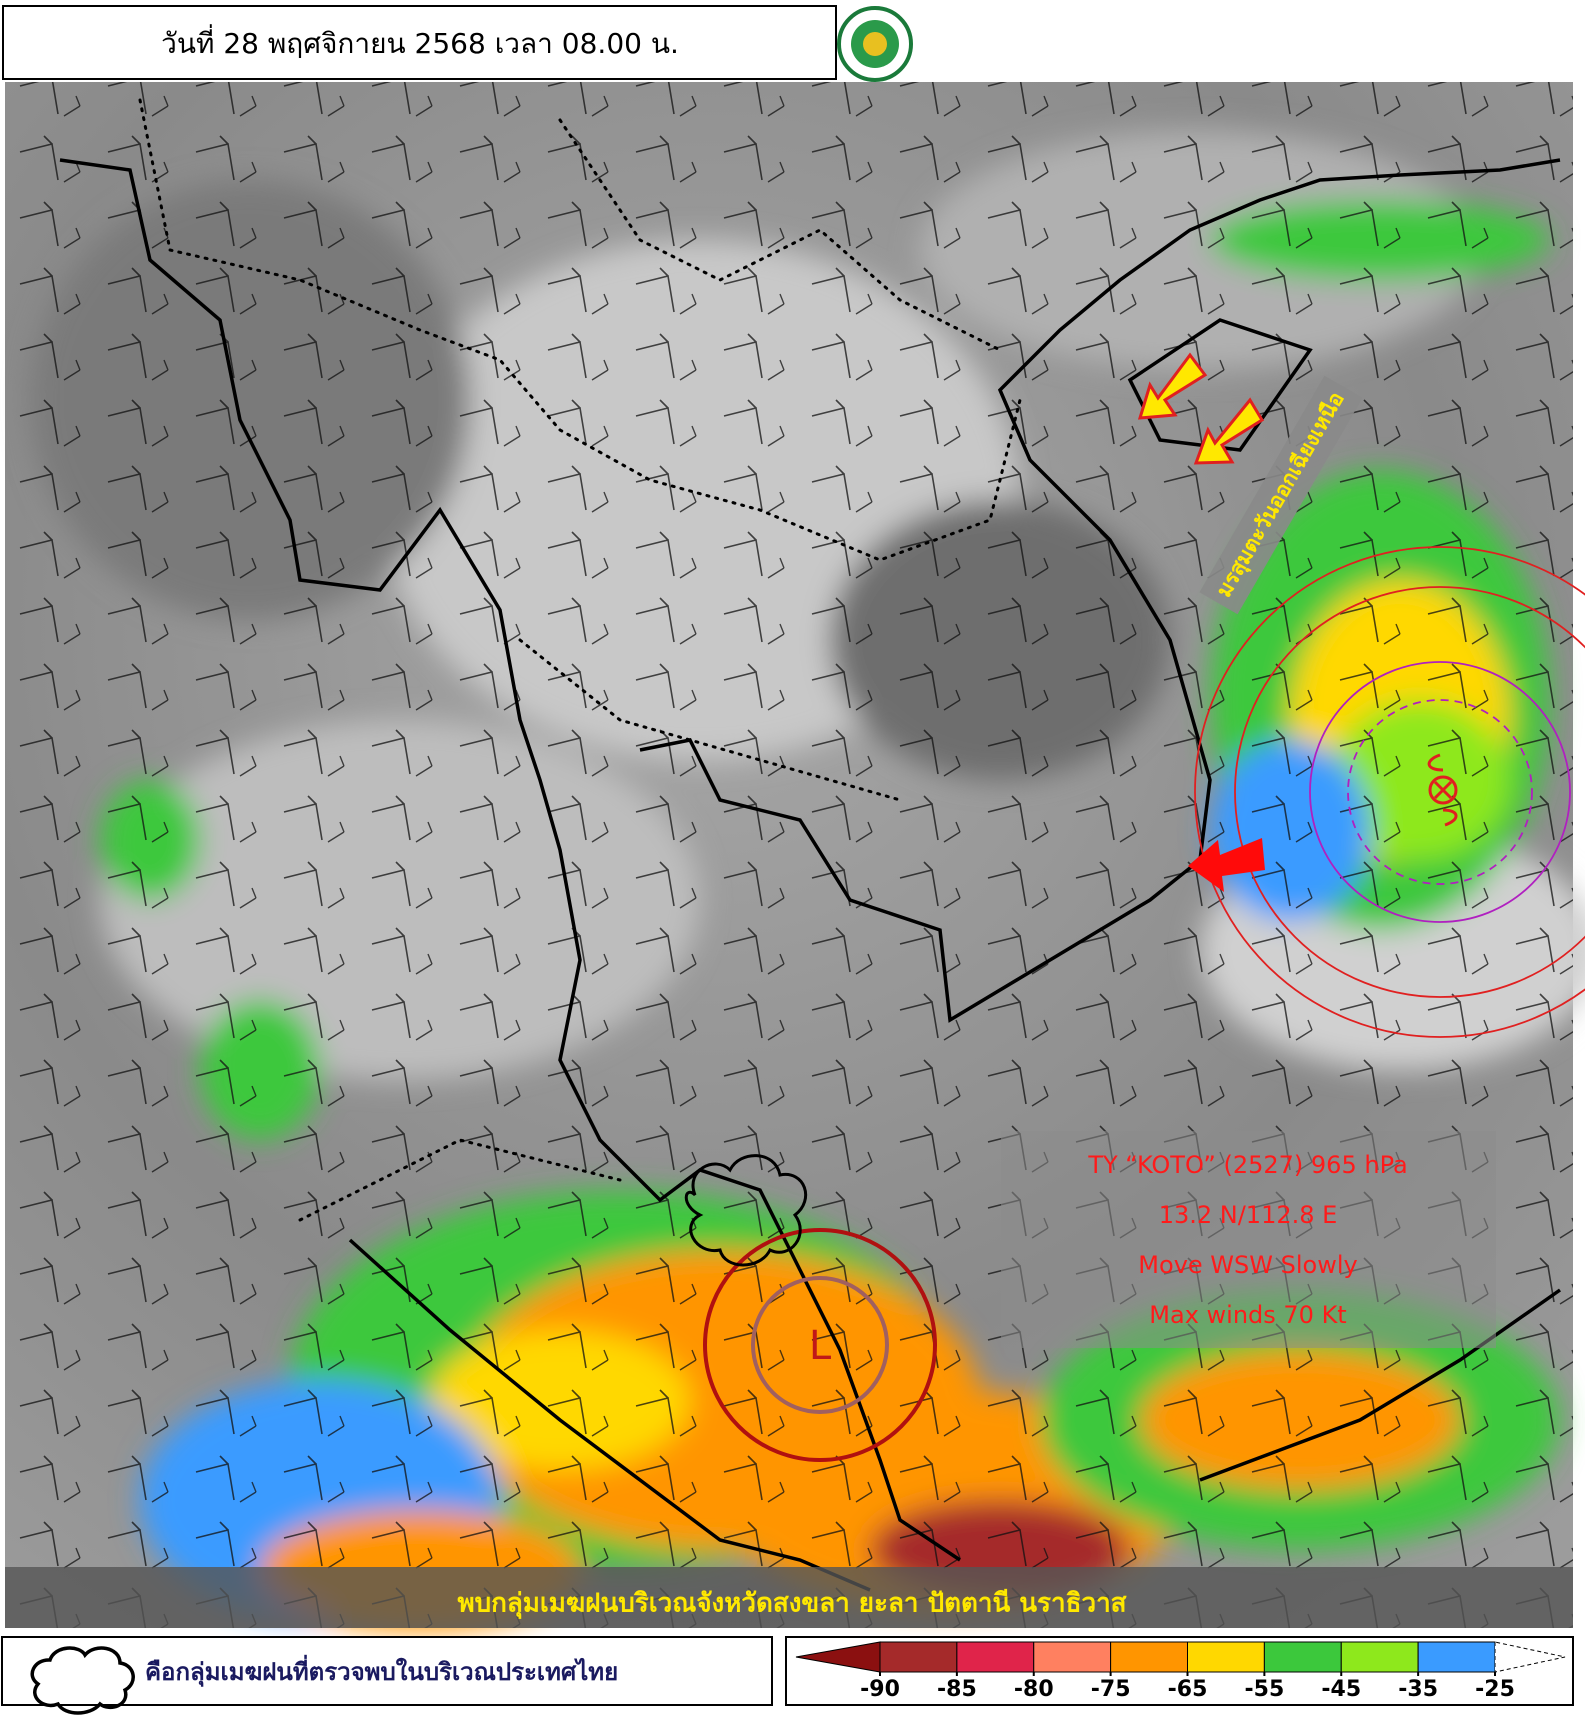 The width and height of the screenshot is (1585, 1732). What do you see at coordinates (957, 1689) in the screenshot?
I see `scale-tick-label: -85` at bounding box center [957, 1689].